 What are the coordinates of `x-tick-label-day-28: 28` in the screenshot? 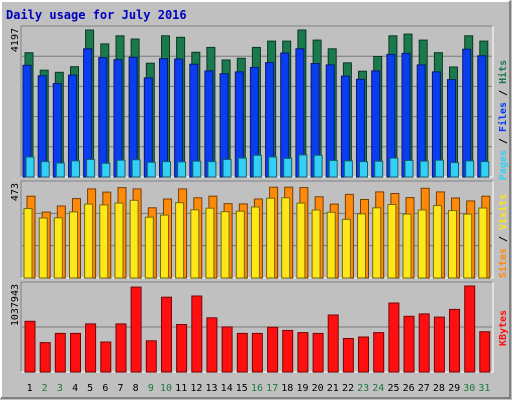 It's located at (439, 388).